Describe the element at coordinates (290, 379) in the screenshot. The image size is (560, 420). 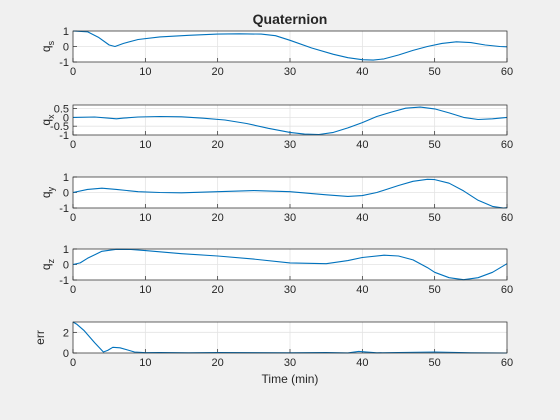
I see `x-axis-label: Time (min)` at that location.